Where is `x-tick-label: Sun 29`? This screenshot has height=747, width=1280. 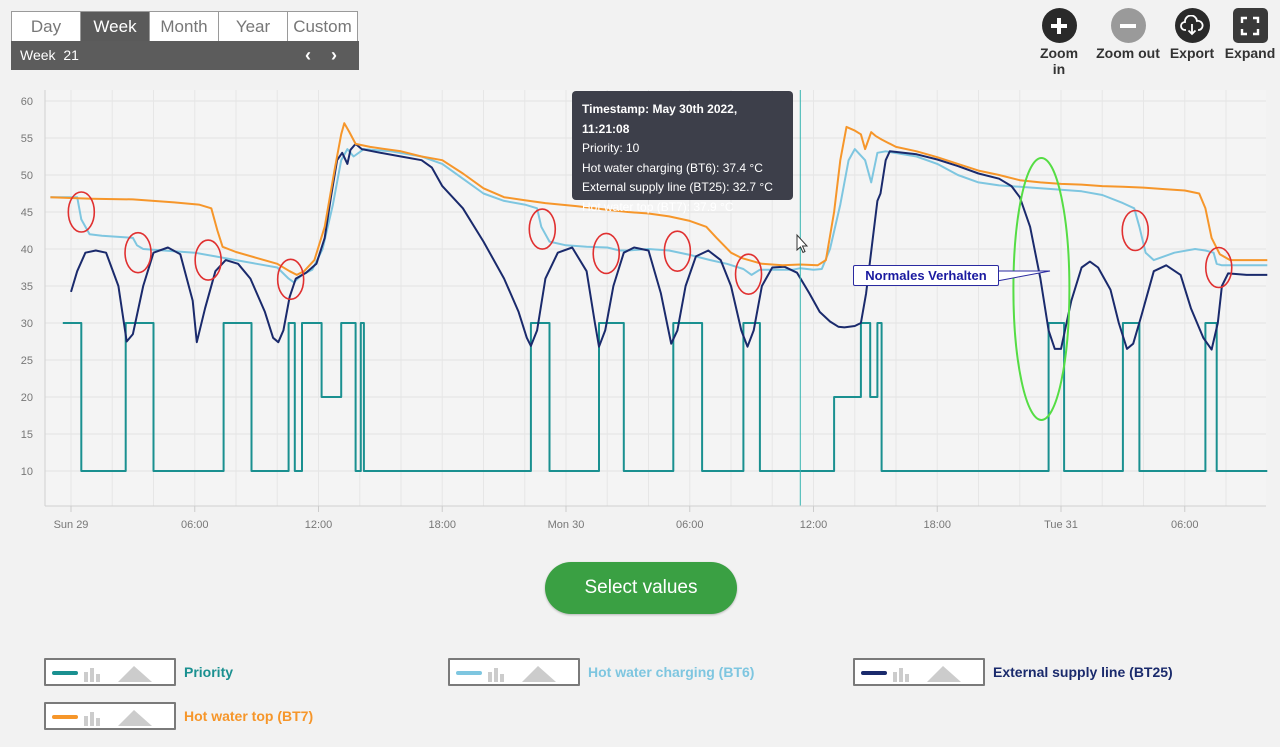
x-tick-label: Sun 29 is located at coordinates (71, 525).